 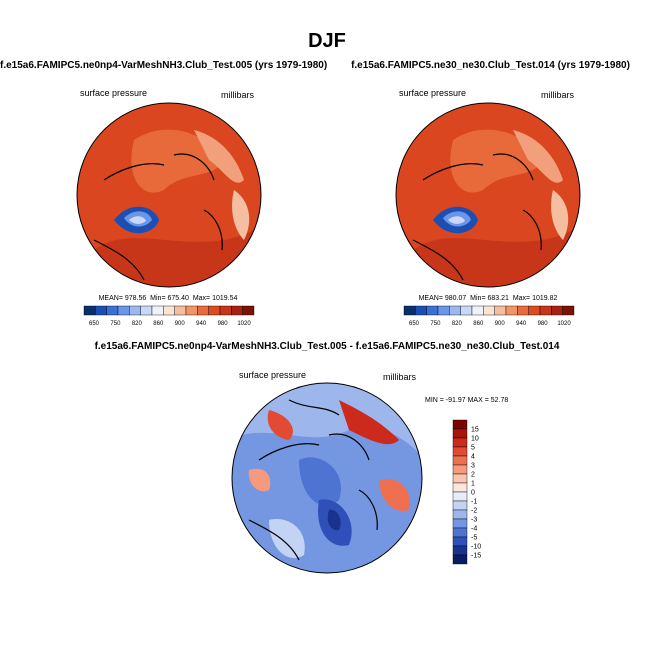 I want to click on panel3-colorbar-tick-label: -15, so click(x=476, y=556).